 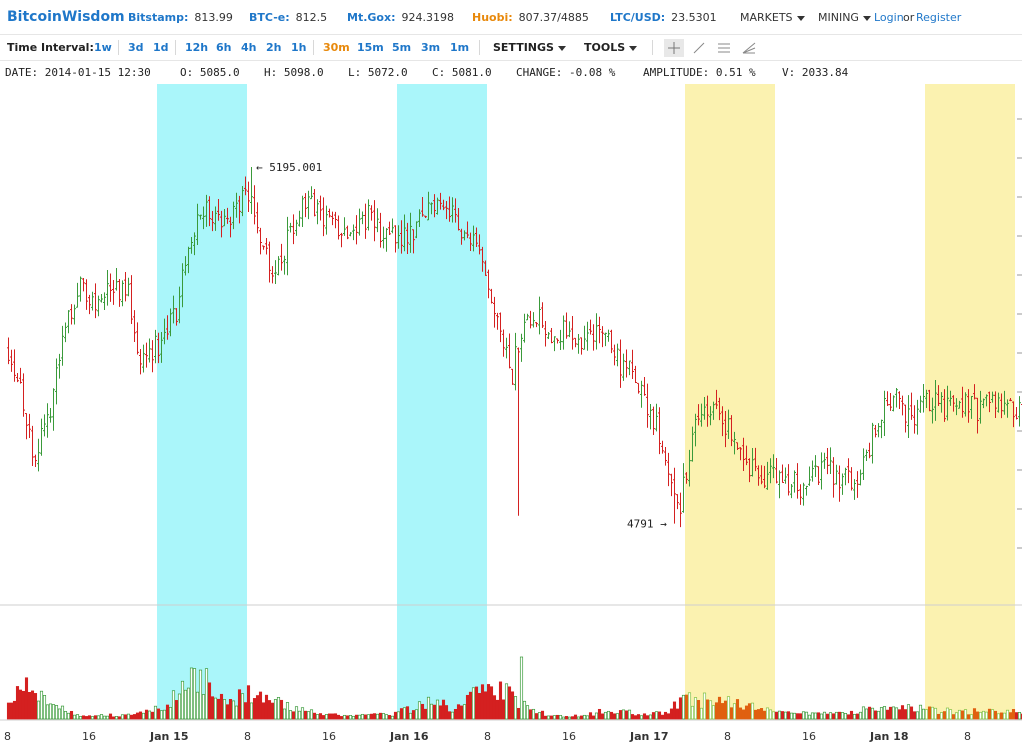 I want to click on register-link: Register, so click(x=939, y=17).